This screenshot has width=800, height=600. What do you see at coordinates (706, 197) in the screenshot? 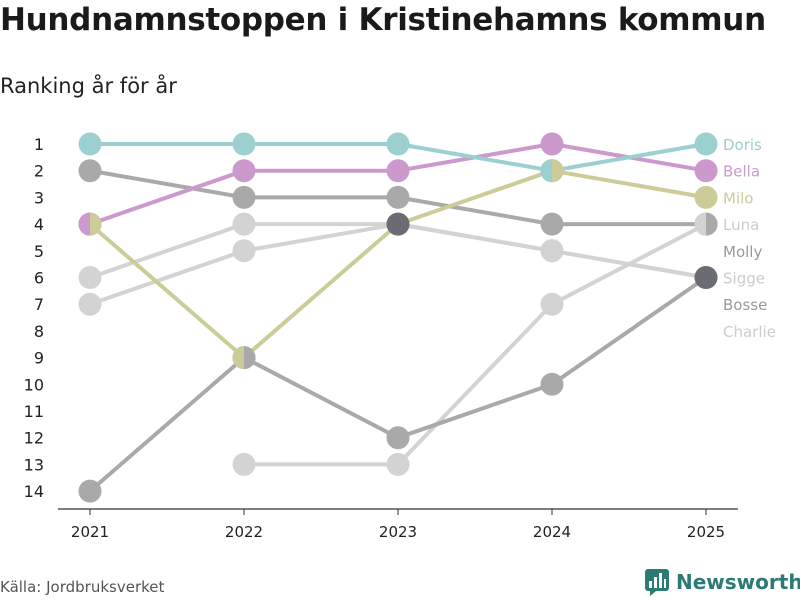
I see `point-milo-2025` at bounding box center [706, 197].